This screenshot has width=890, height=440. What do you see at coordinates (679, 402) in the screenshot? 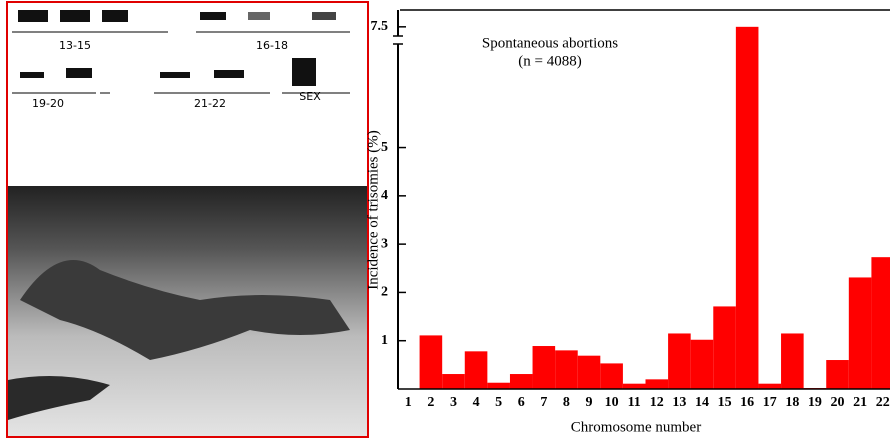
I see `x-tick-label: 13` at bounding box center [679, 402].